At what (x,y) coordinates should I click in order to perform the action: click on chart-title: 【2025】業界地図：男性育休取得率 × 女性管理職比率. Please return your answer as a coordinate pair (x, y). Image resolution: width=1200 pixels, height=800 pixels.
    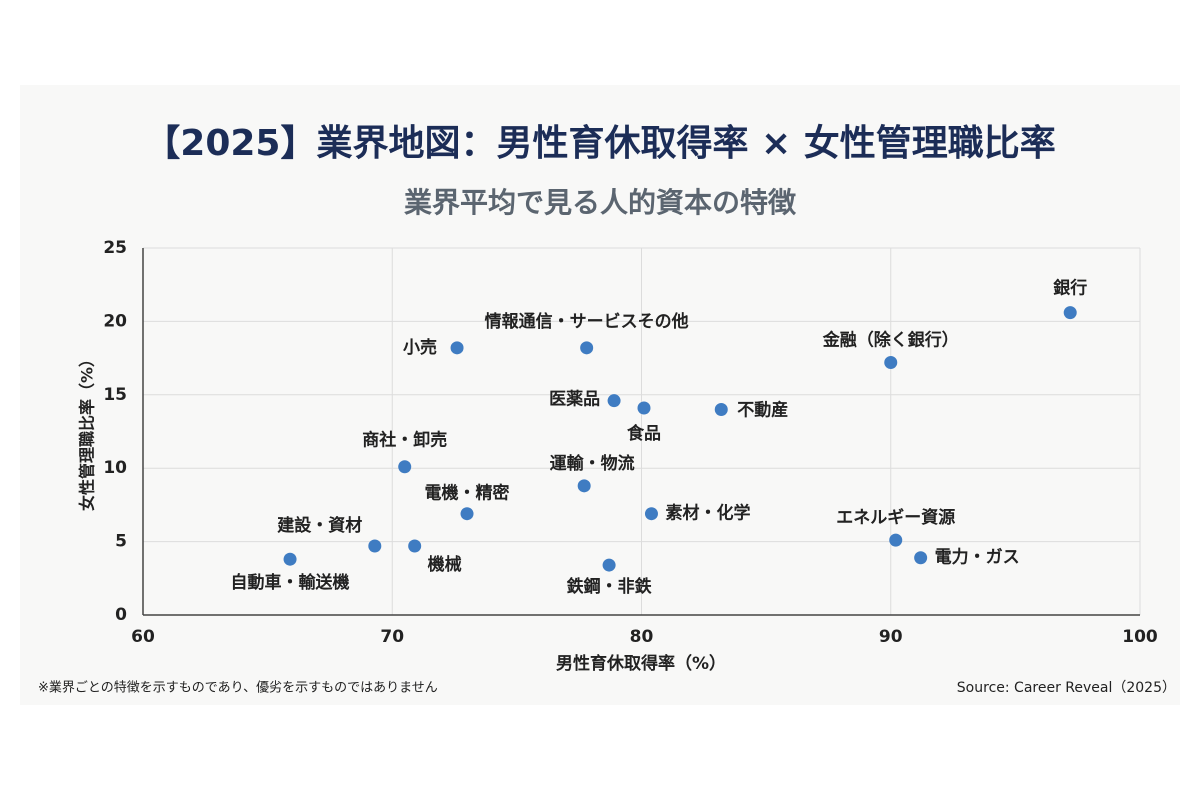
    Looking at the image, I should click on (599, 143).